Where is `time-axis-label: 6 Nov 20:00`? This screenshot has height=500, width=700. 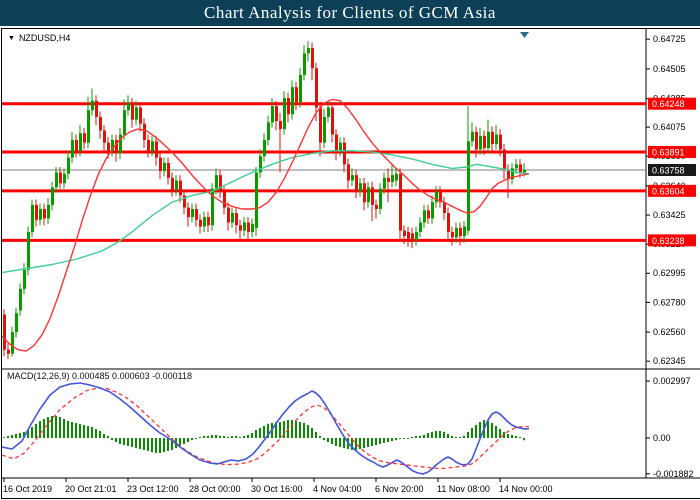 time-axis-label: 6 Nov 20:00 is located at coordinates (399, 489).